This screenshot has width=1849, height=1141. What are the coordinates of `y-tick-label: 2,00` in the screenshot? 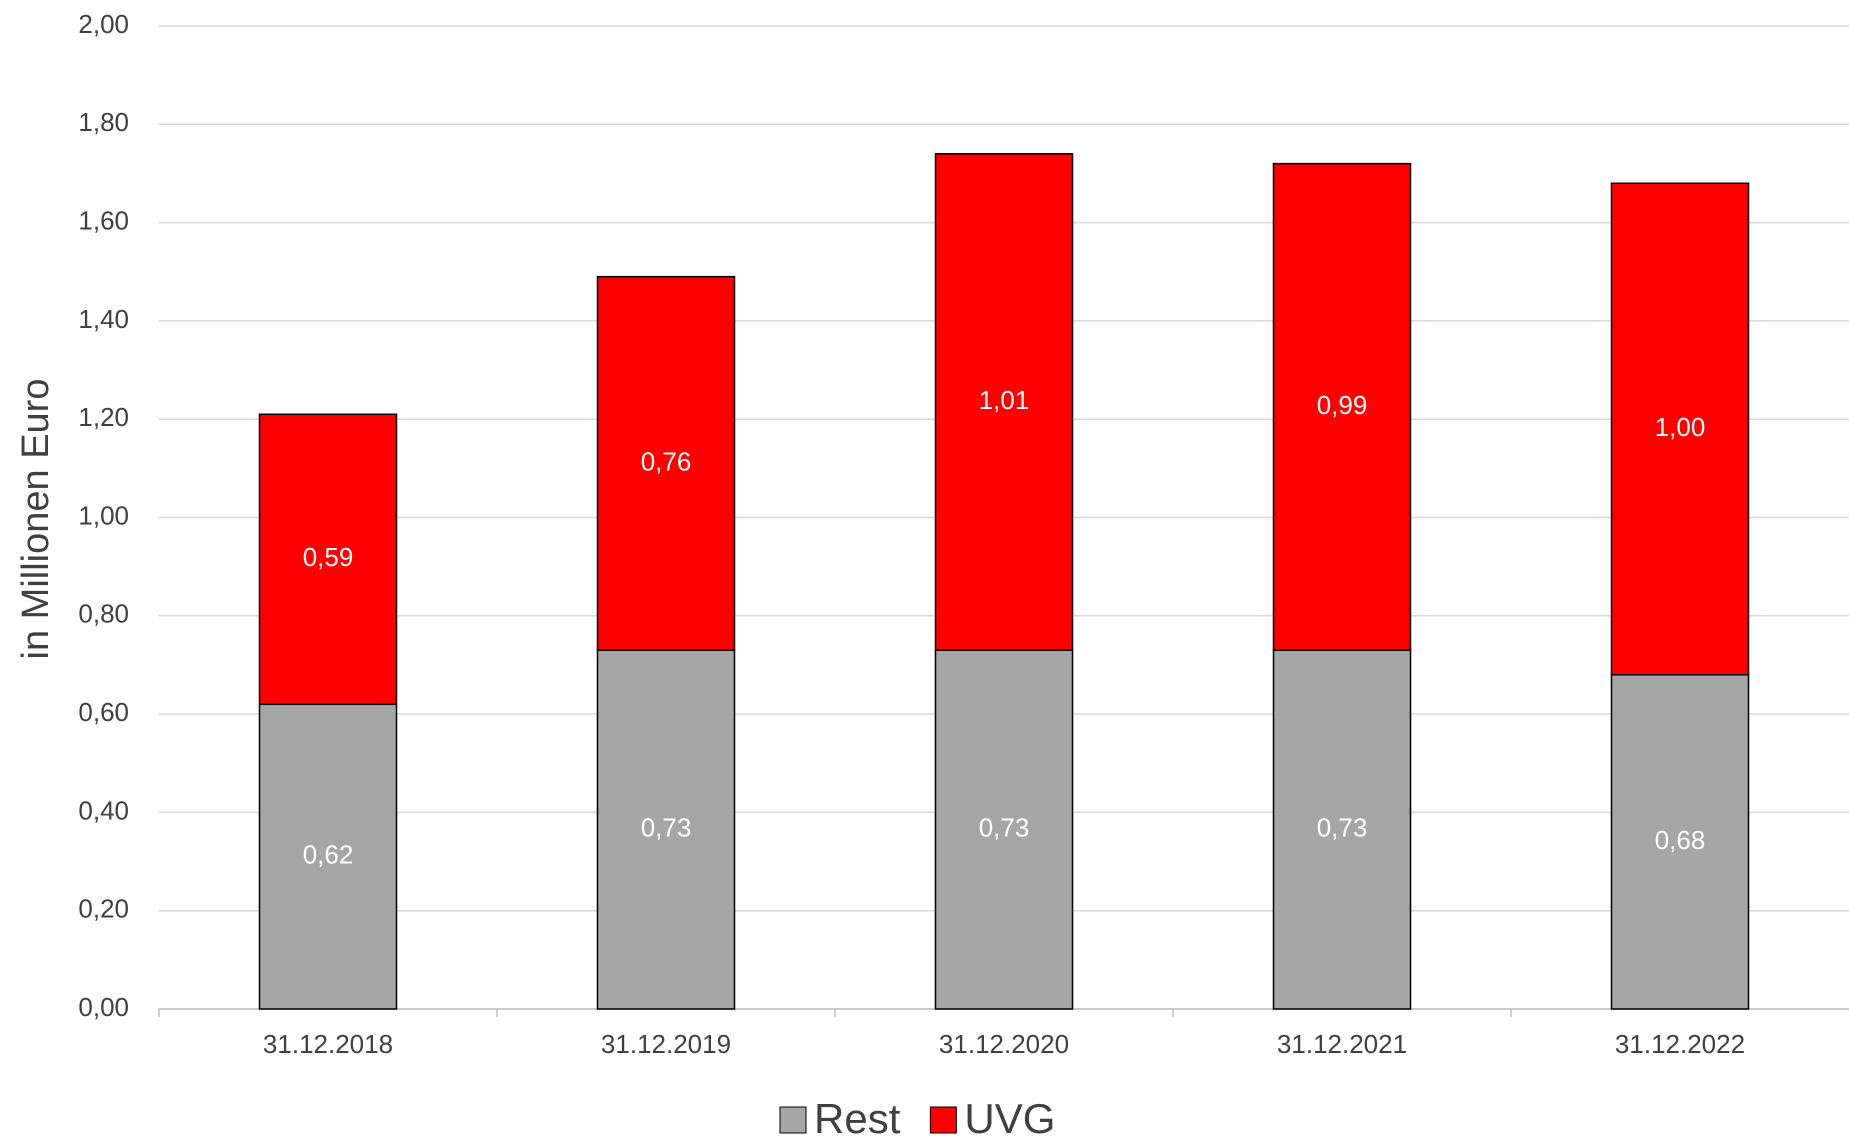 It's located at (103, 24).